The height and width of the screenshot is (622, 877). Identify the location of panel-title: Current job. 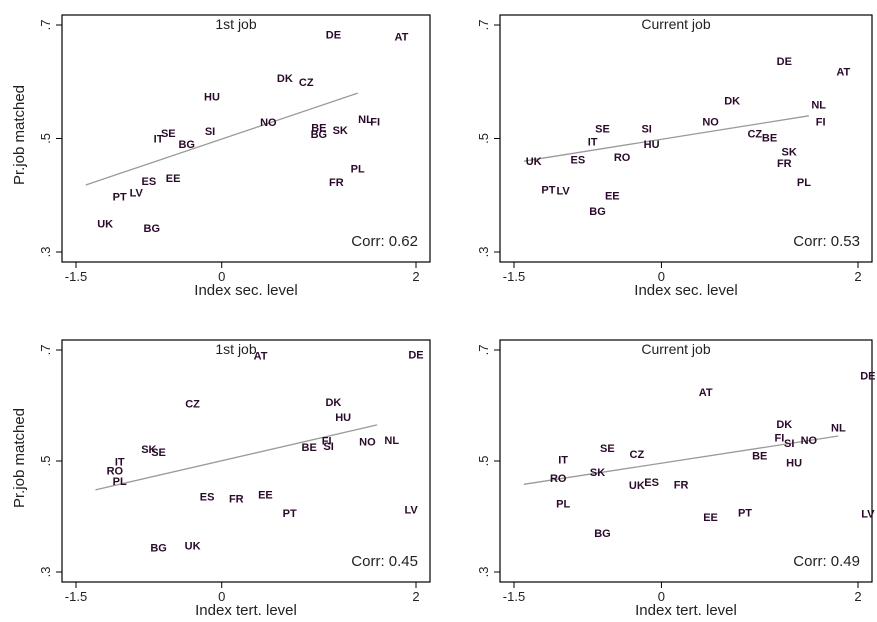
(675, 24).